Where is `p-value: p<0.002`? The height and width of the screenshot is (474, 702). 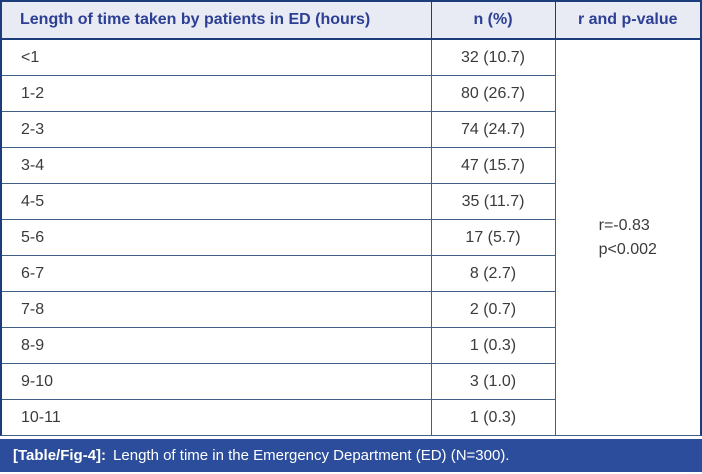
p-value: p<0.002 is located at coordinates (627, 249).